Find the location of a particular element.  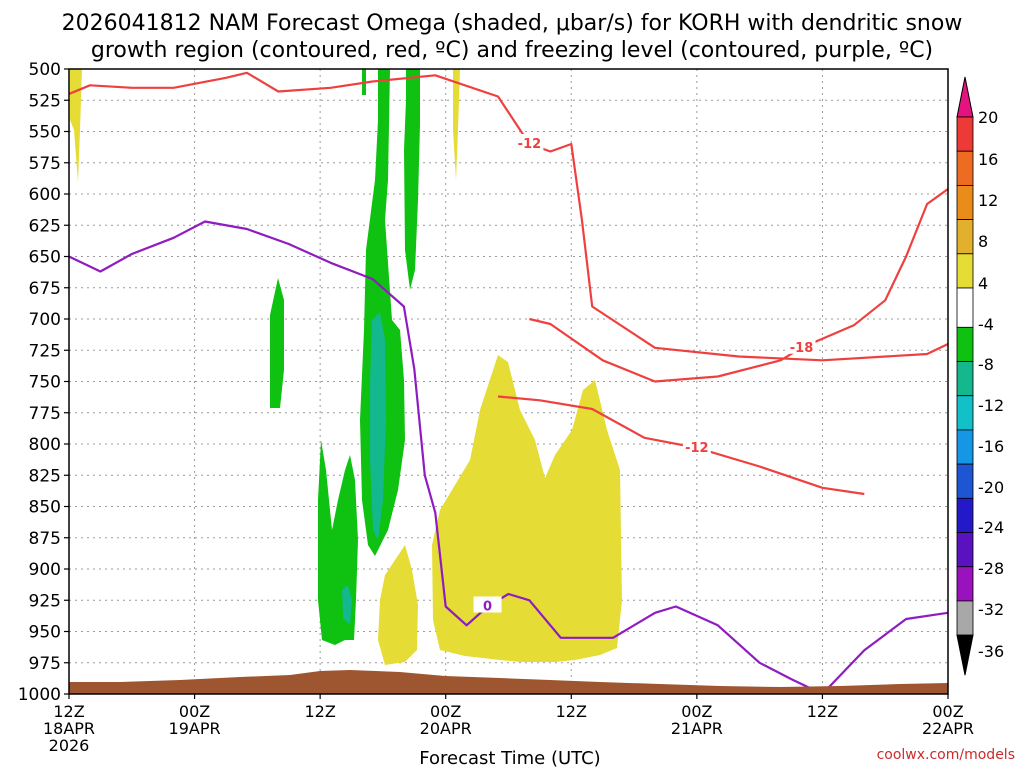

y-tick-label: 800 is located at coordinates (45, 445).